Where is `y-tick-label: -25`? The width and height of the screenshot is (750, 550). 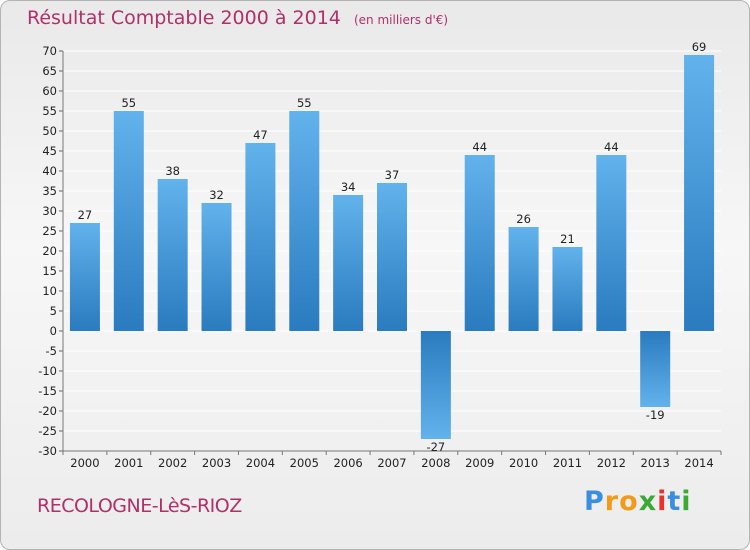 y-tick-label: -25 is located at coordinates (47, 431).